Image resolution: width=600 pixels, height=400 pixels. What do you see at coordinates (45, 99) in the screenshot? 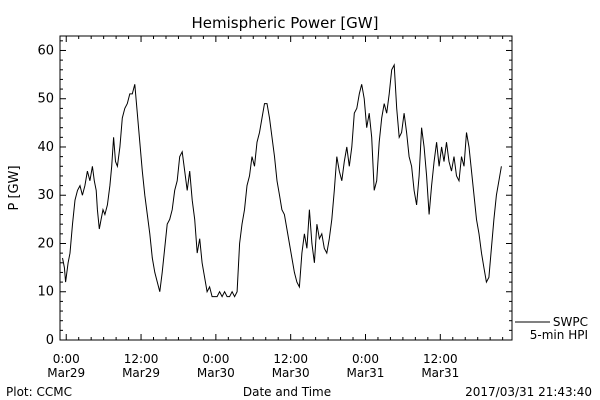
I see `y-tick-label: 50` at bounding box center [45, 99].